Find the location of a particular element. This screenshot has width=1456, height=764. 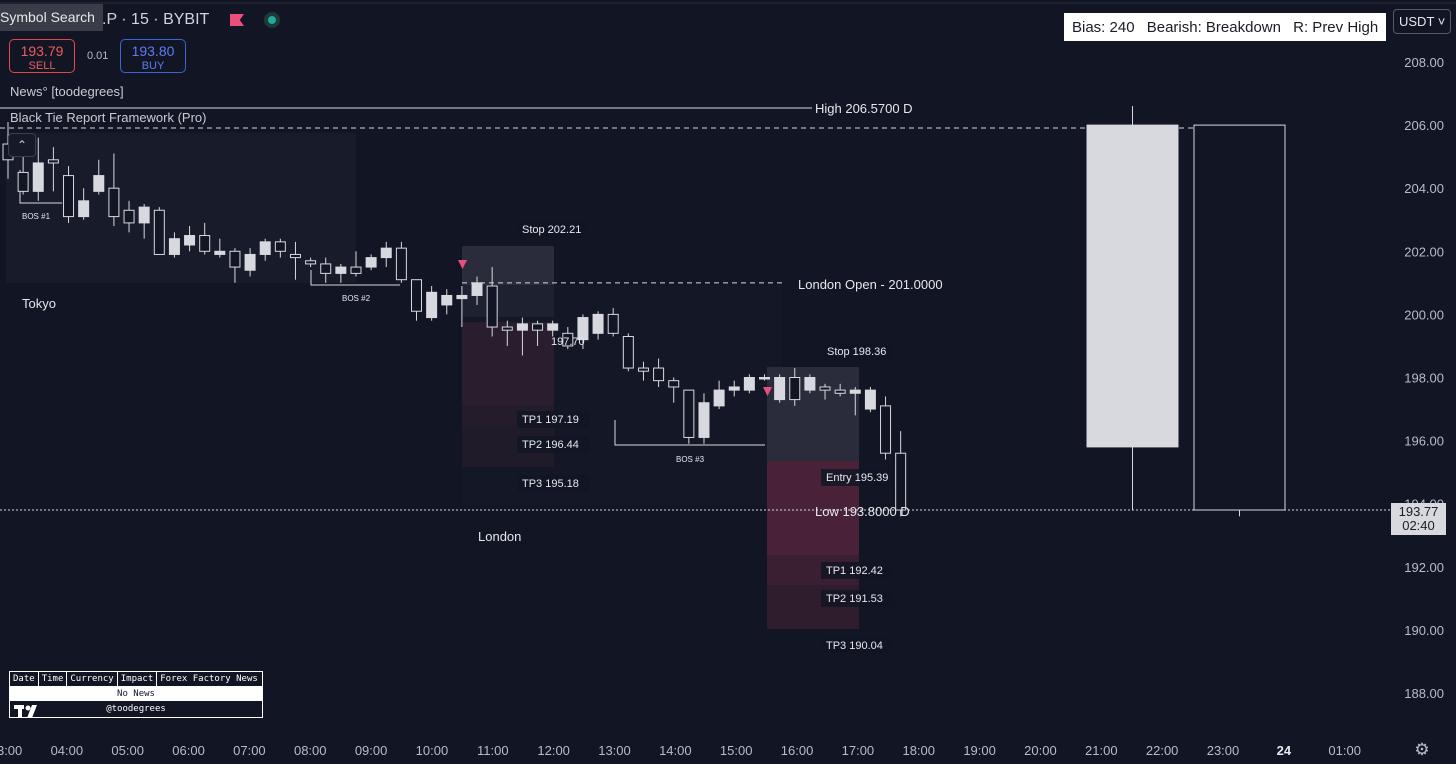

currency-label: USDT is located at coordinates (1417, 21).